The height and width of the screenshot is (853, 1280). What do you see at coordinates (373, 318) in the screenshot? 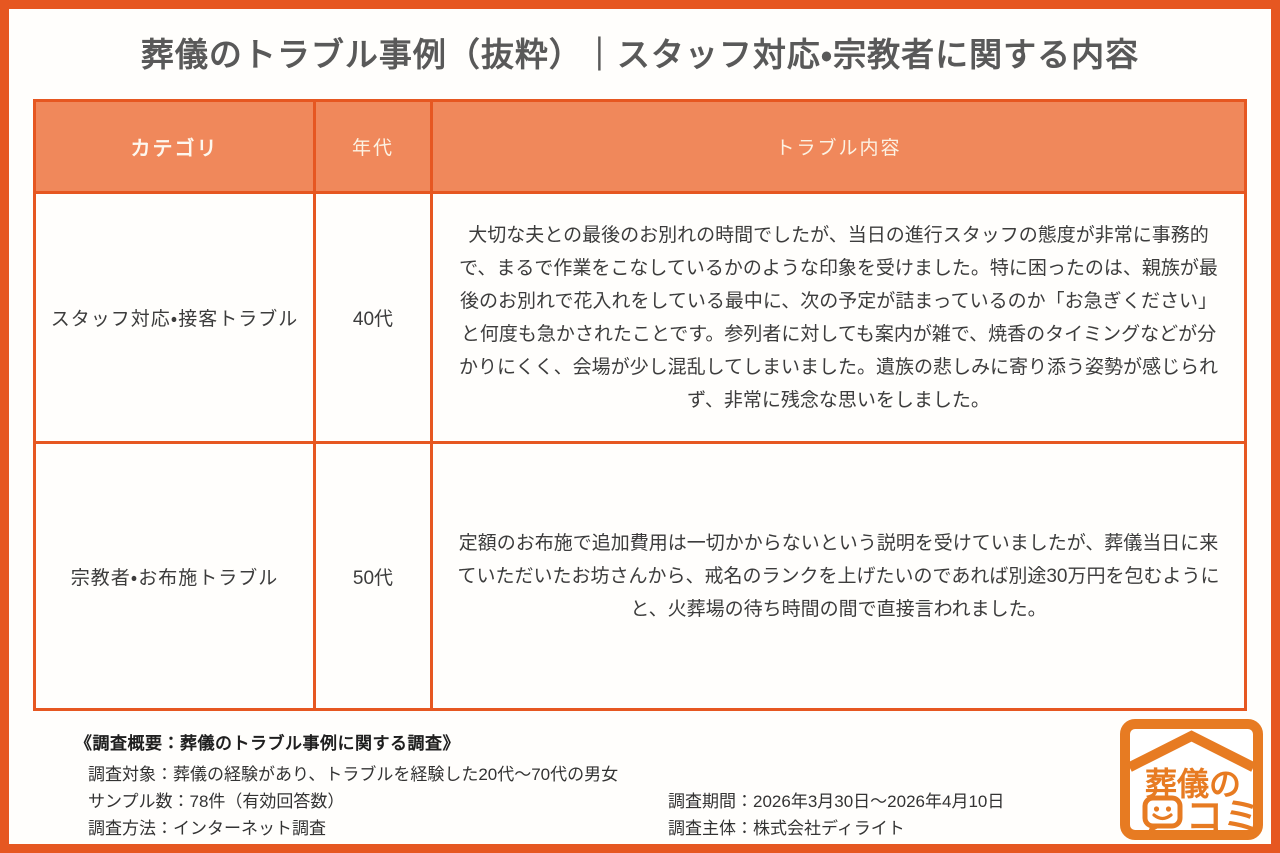
I see `row1-age: 40代` at bounding box center [373, 318].